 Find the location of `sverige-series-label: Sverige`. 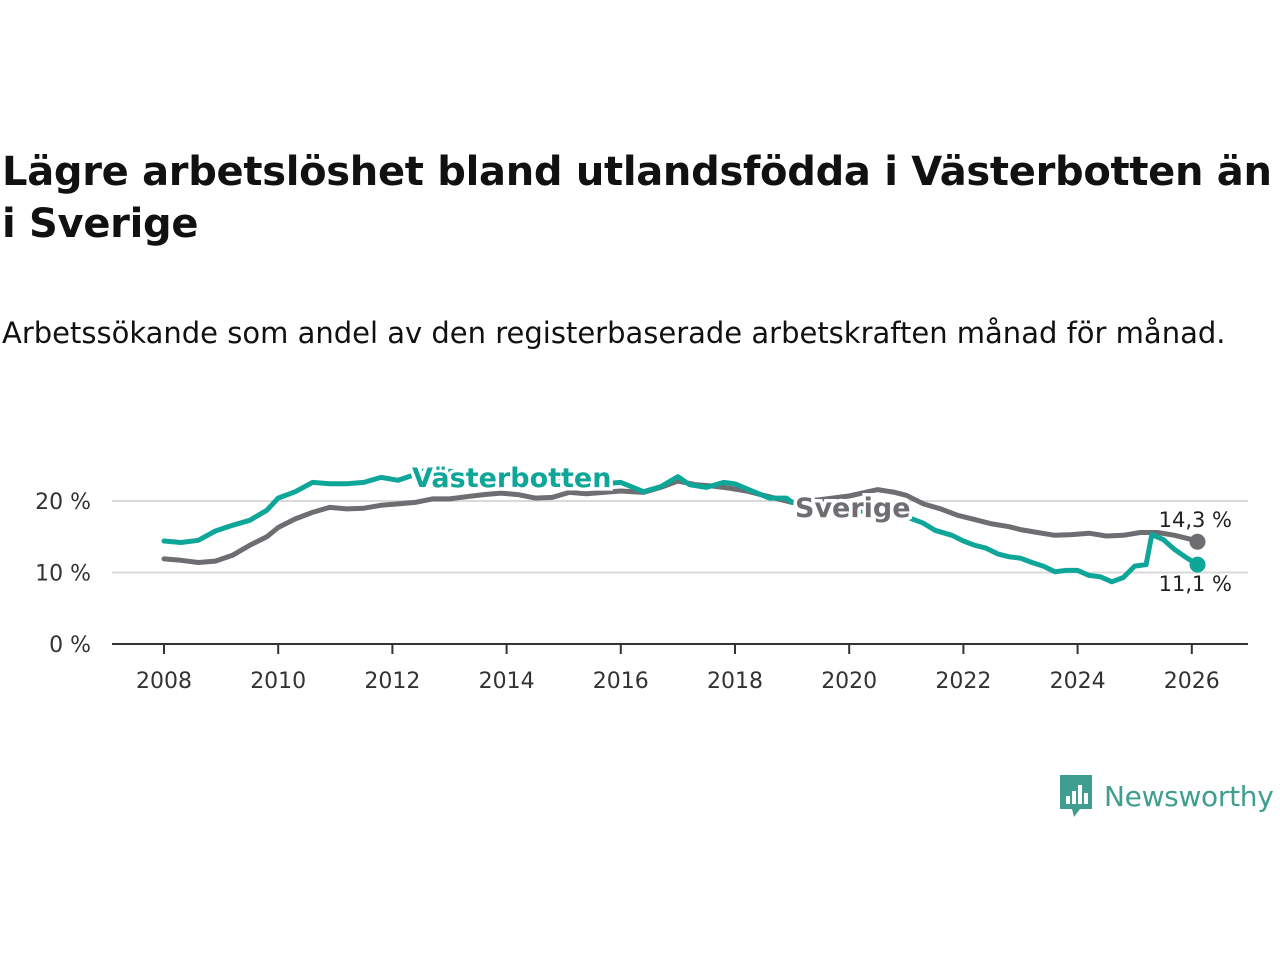

sverige-series-label: Sverige is located at coordinates (853, 508).